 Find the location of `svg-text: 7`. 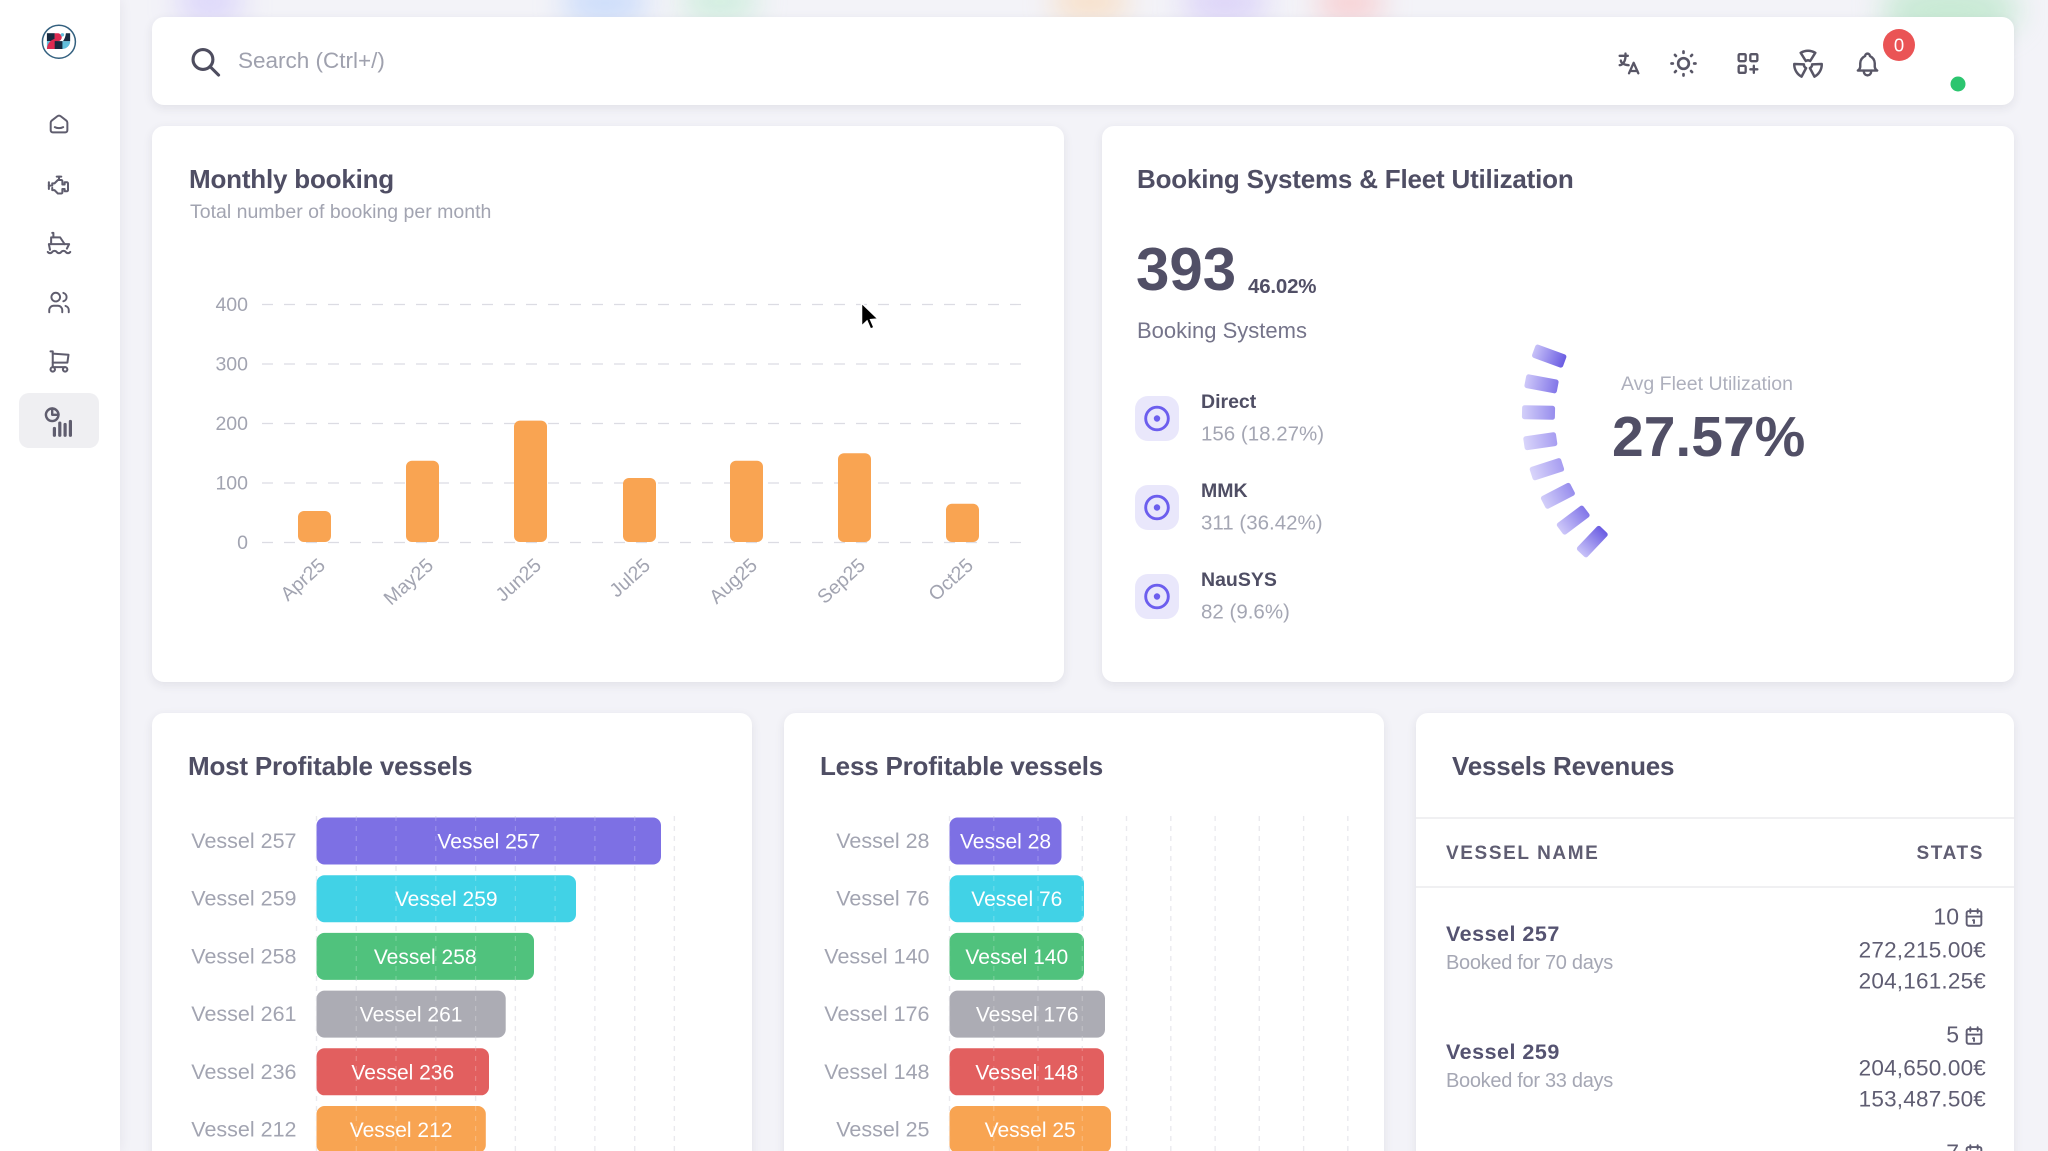

svg-text: 7 is located at coordinates (1952, 1145).